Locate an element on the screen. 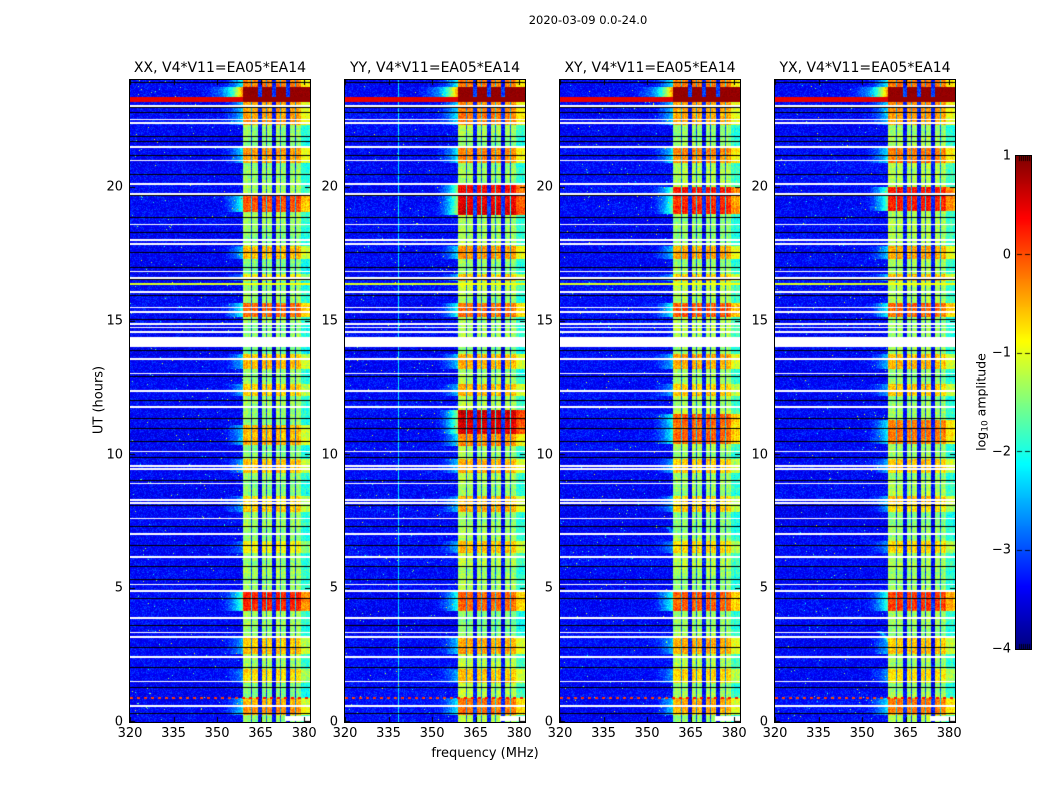  figure-title: 2020-03-09 0.0-24.0 is located at coordinates (588, 20).